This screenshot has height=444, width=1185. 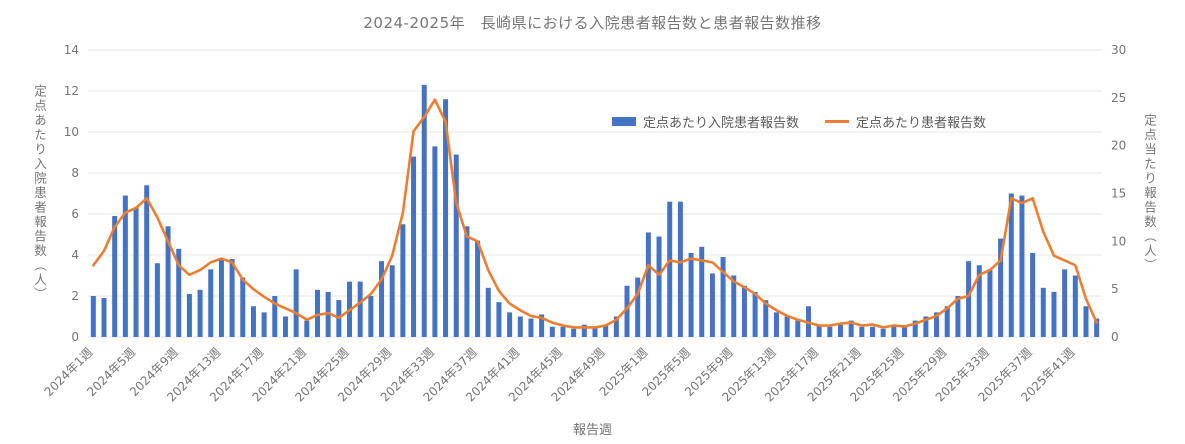 I want to click on x-axis-title: 報告週, so click(x=592, y=430).